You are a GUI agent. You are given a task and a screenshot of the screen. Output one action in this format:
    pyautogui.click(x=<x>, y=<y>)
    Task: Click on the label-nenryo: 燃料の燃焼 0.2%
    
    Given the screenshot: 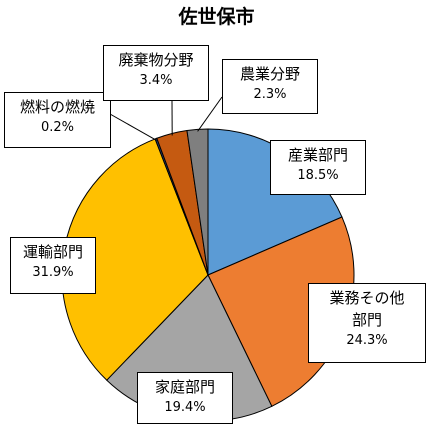 What is the action you would take?
    pyautogui.click(x=57, y=120)
    